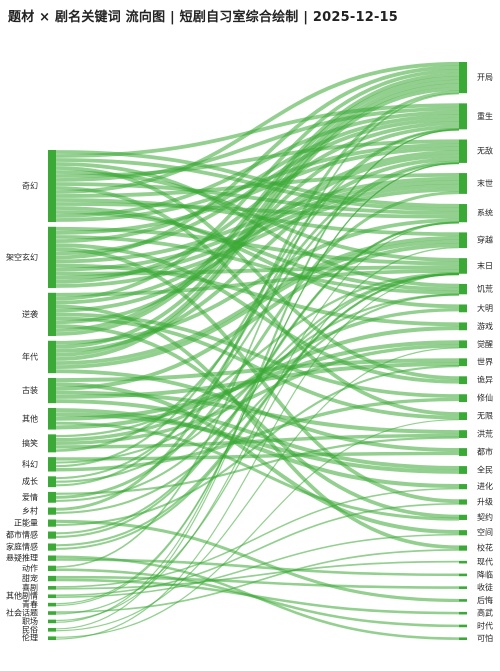 The image size is (500, 671). What do you see at coordinates (485, 77) in the screenshot?
I see `node-label: 开局` at bounding box center [485, 77].